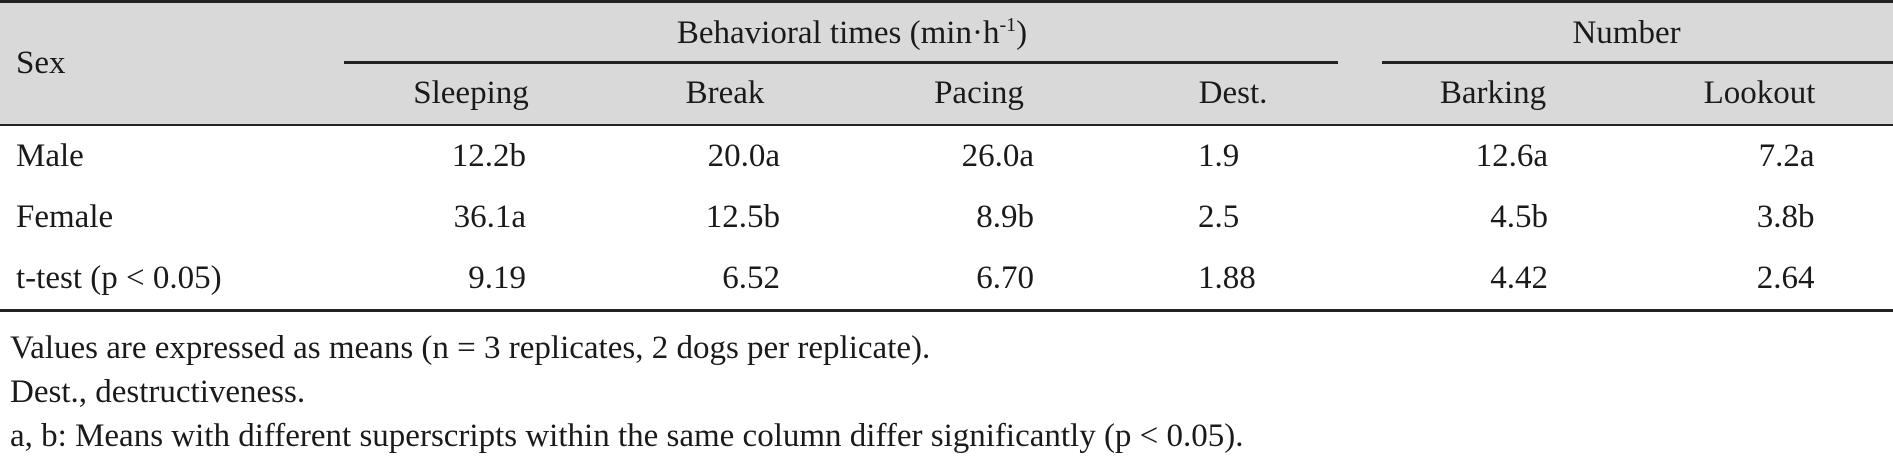 The width and height of the screenshot is (1893, 462). Describe the element at coordinates (1233, 94) in the screenshot. I see `column-header-dest: Dest.` at that location.